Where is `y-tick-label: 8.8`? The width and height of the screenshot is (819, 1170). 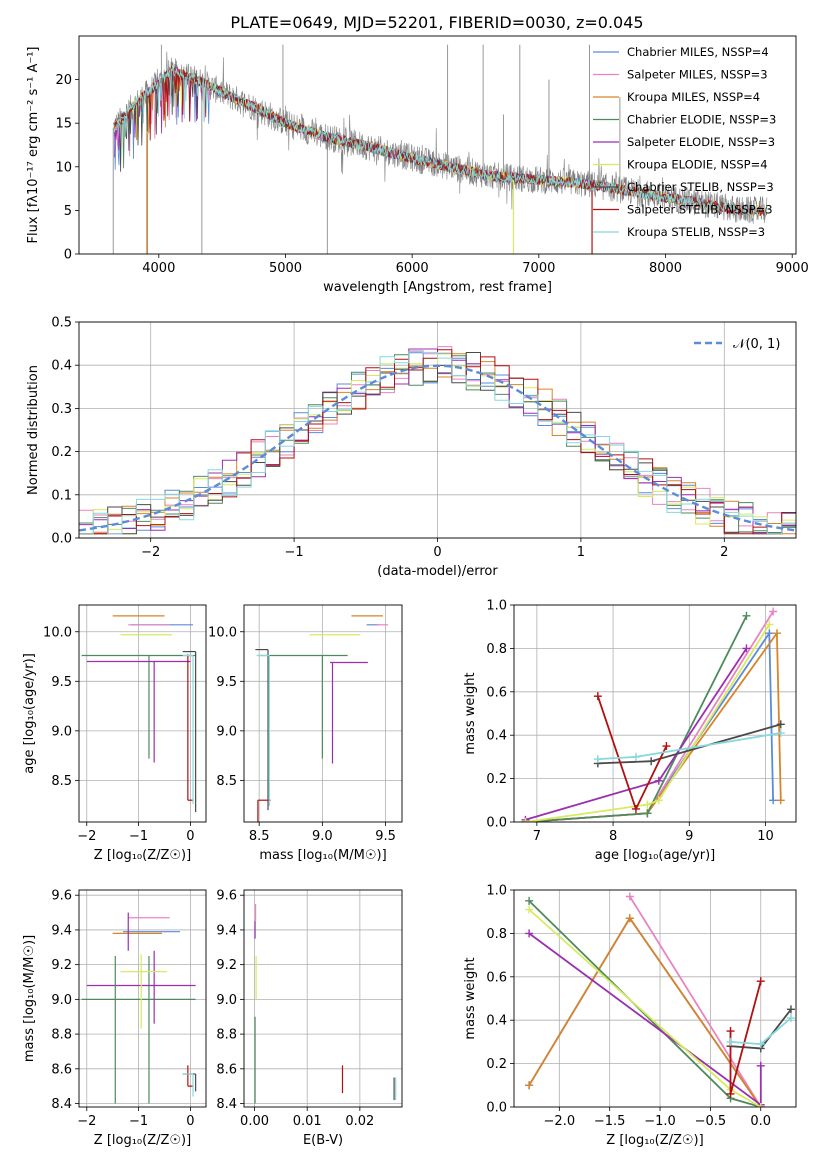
y-tick-label: 8.8 is located at coordinates (61, 1035).